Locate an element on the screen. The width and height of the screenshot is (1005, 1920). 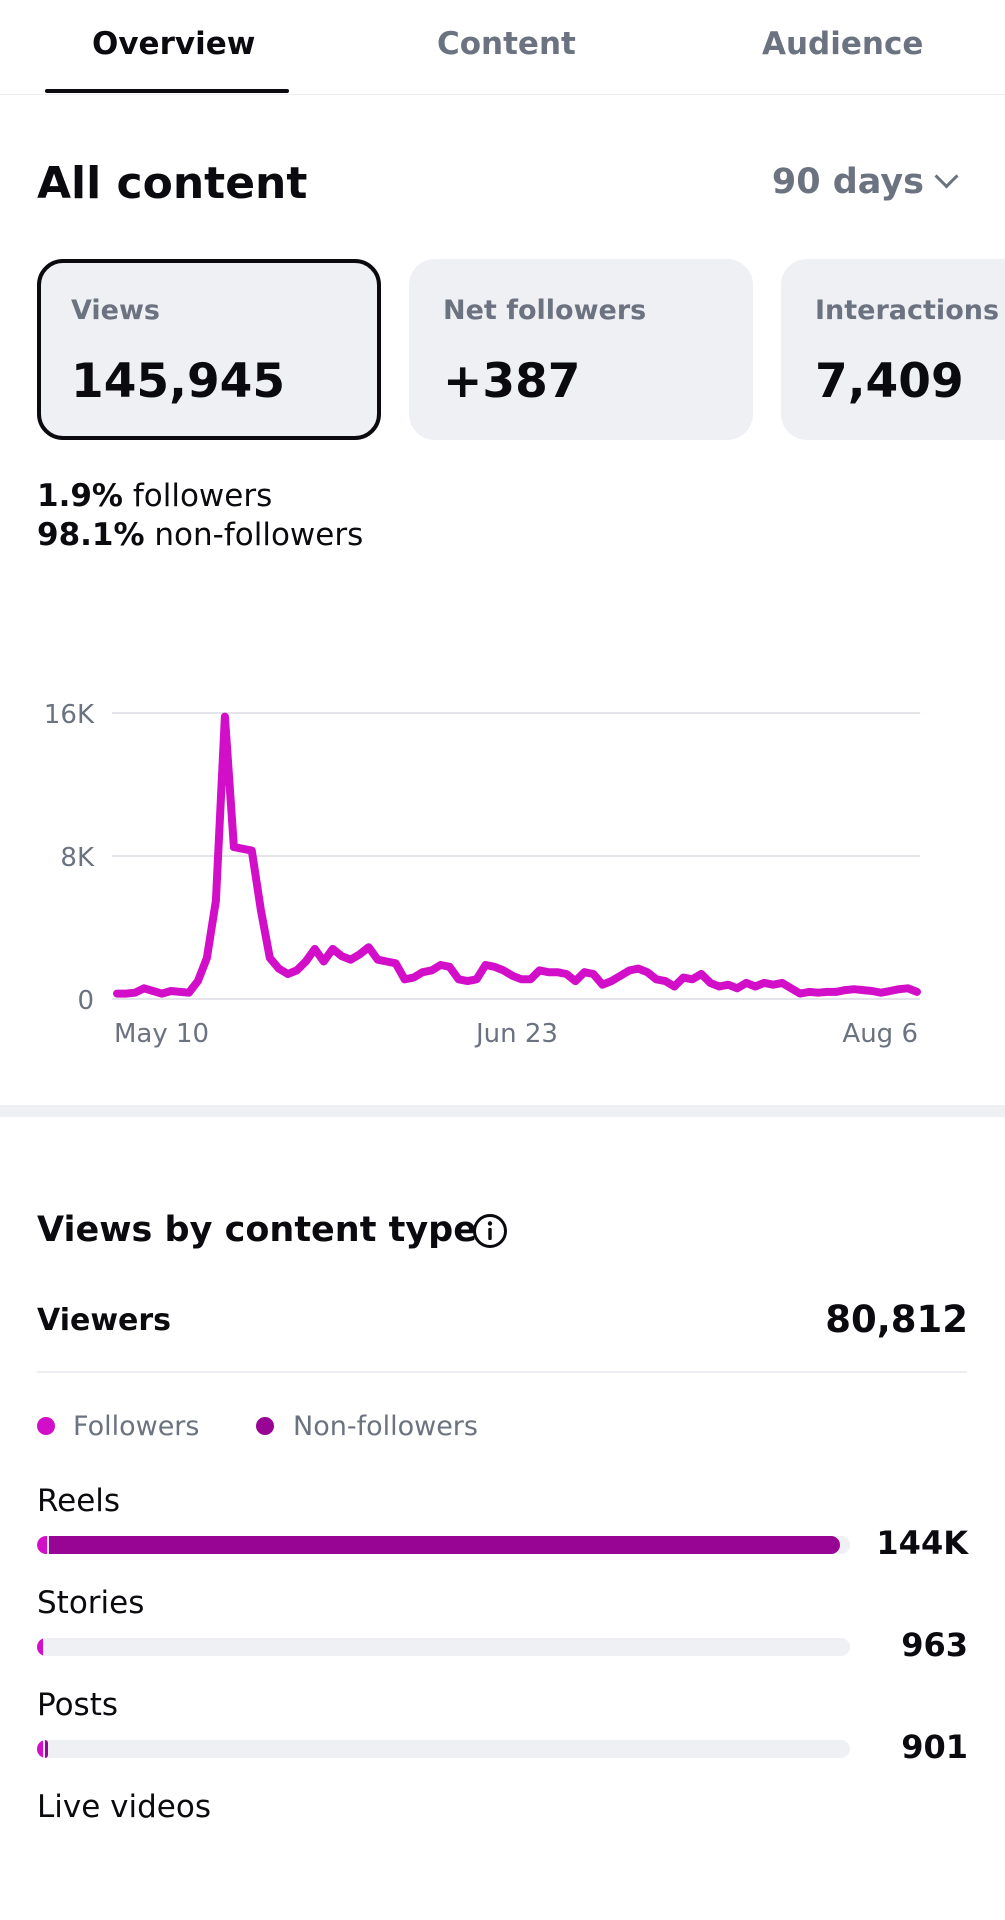
nonfollowers-share: 98.1% non-followers is located at coordinates (200, 535).